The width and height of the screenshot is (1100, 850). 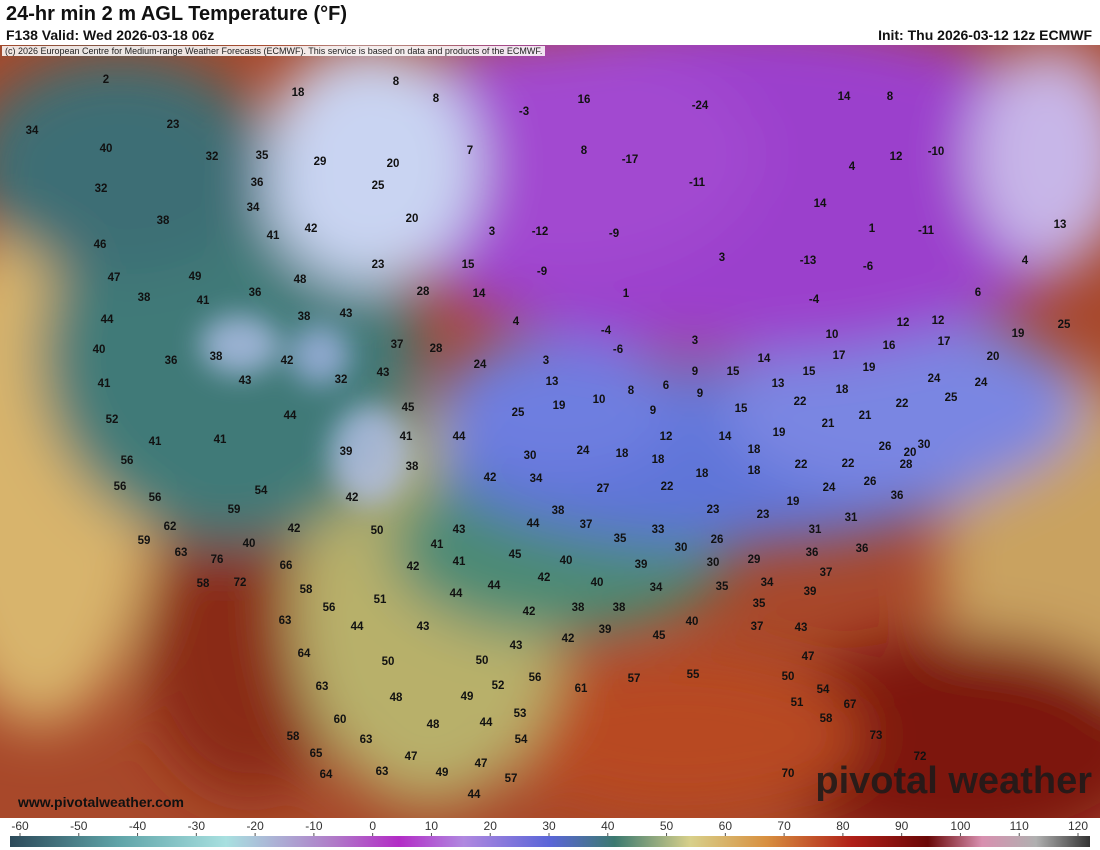 I want to click on temperature-label: 23, so click(x=173, y=125).